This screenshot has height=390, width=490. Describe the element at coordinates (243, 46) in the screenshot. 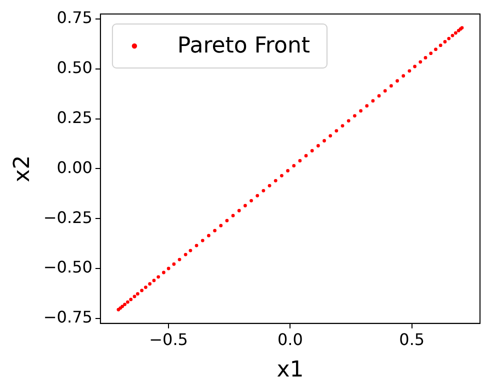

I see `legend-label: Pareto Front` at that location.